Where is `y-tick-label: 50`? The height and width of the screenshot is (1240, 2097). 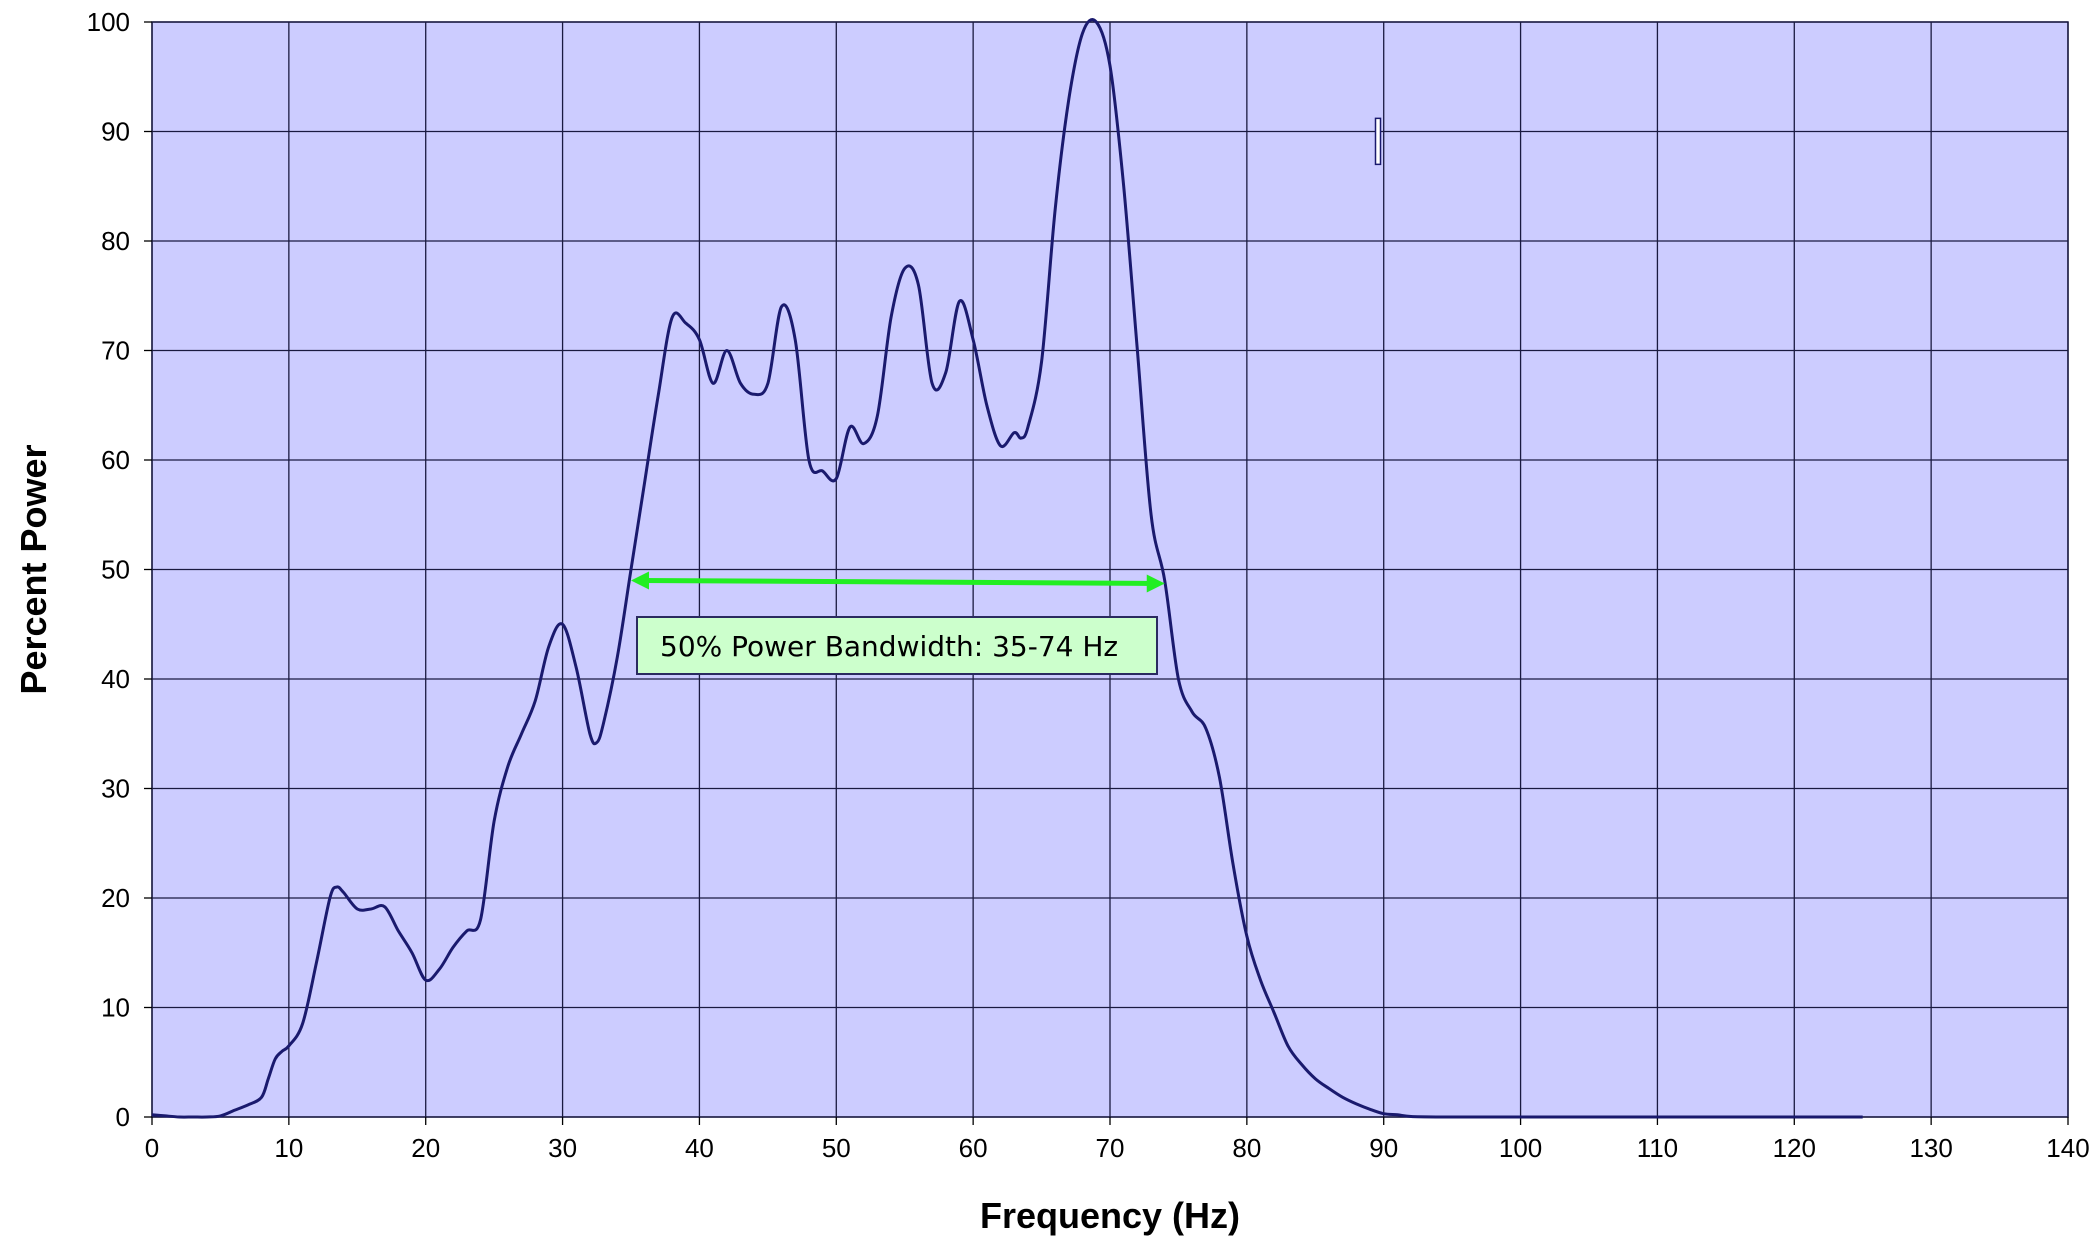
y-tick-label: 50 is located at coordinates (115, 570).